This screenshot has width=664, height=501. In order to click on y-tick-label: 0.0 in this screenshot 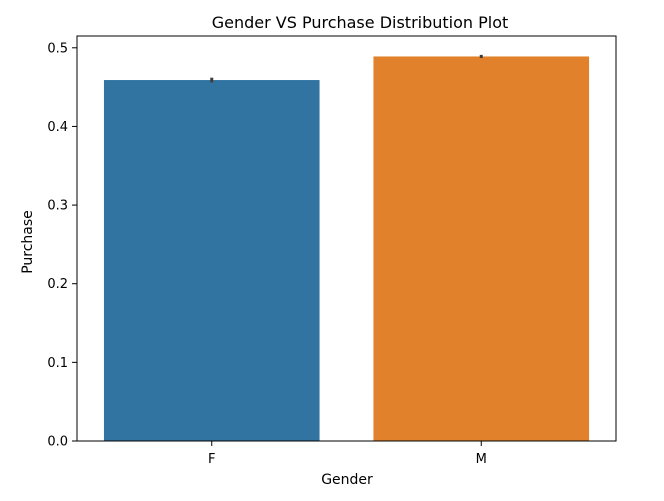, I will do `click(57, 442)`.